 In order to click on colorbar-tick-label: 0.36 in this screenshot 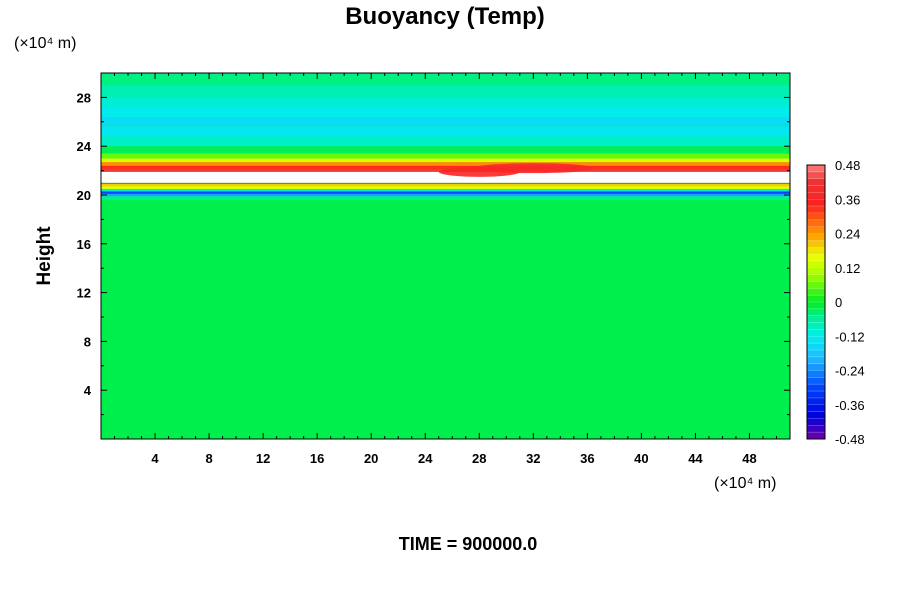, I will do `click(847, 199)`.